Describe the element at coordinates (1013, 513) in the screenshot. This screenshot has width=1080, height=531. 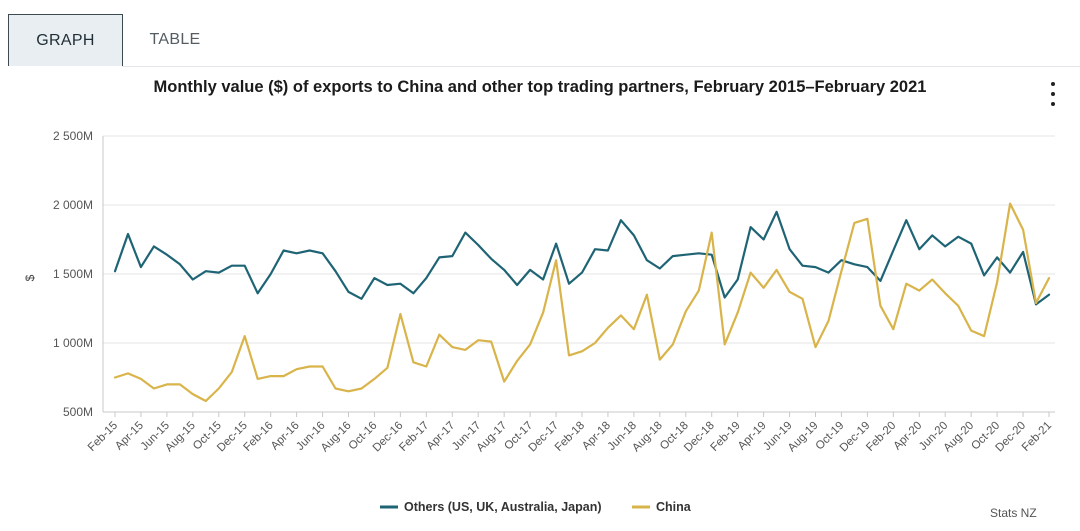
I see `source-label: Stats NZ` at that location.